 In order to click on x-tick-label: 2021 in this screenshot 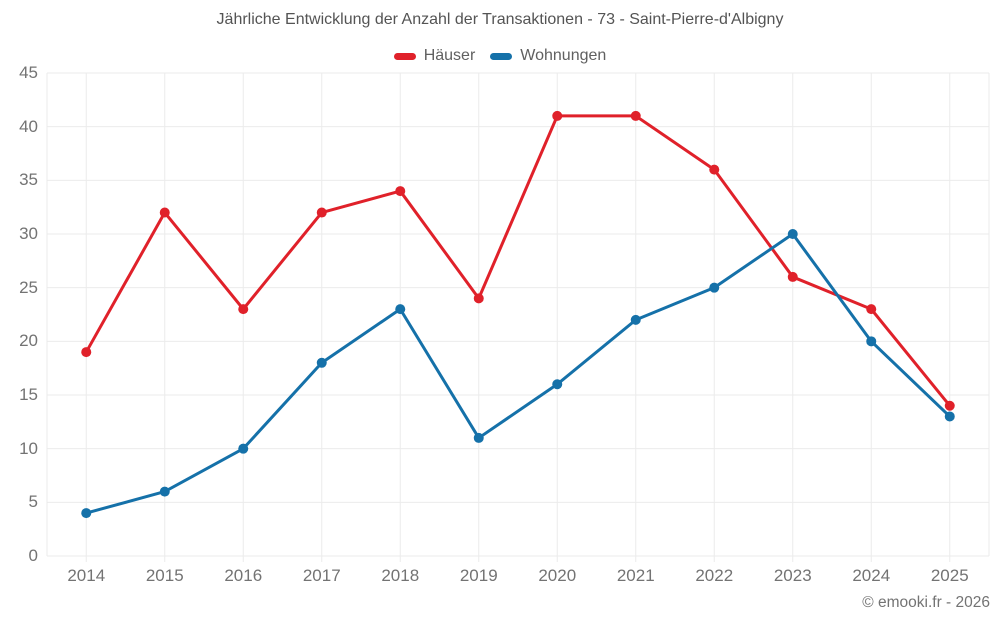, I will do `click(635, 575)`.